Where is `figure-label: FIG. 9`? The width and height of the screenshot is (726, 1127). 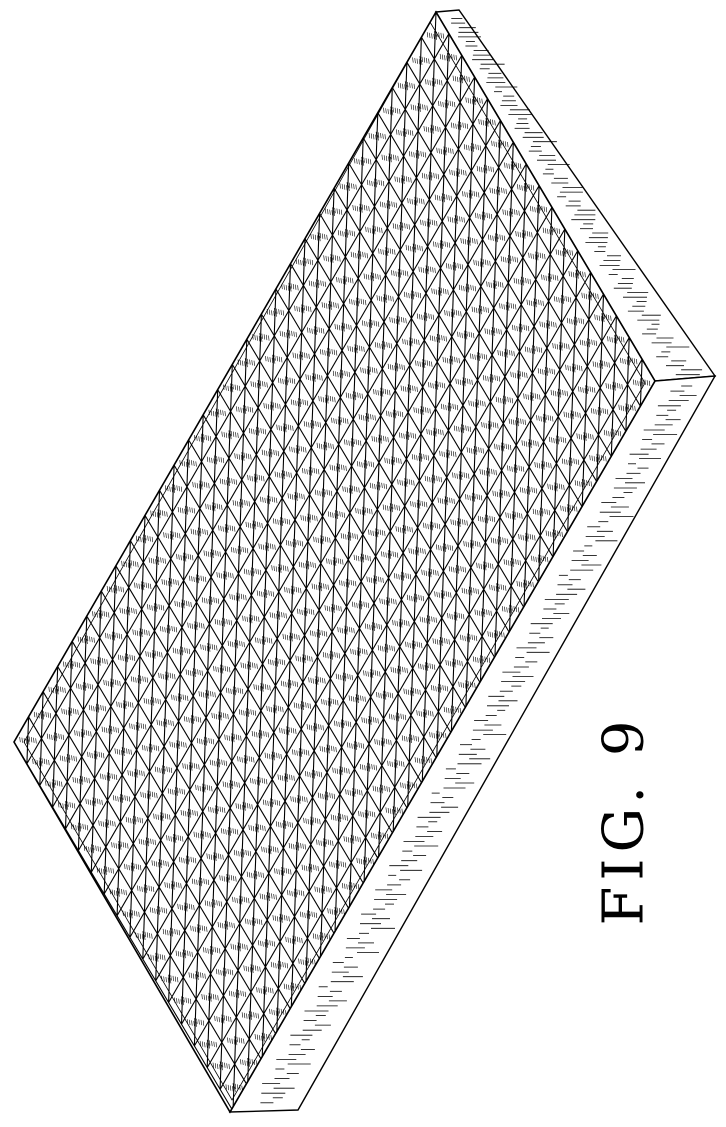 figure-label: FIG. 9 is located at coordinates (624, 820).